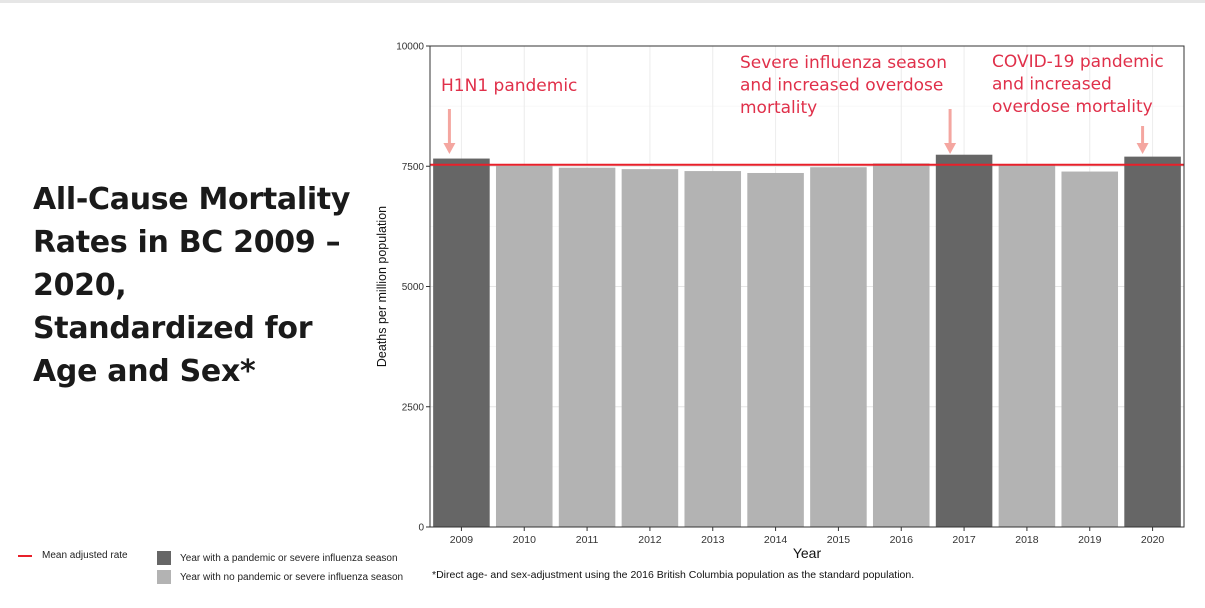  Describe the element at coordinates (462, 540) in the screenshot. I see `x-tick-label: 2009` at that location.